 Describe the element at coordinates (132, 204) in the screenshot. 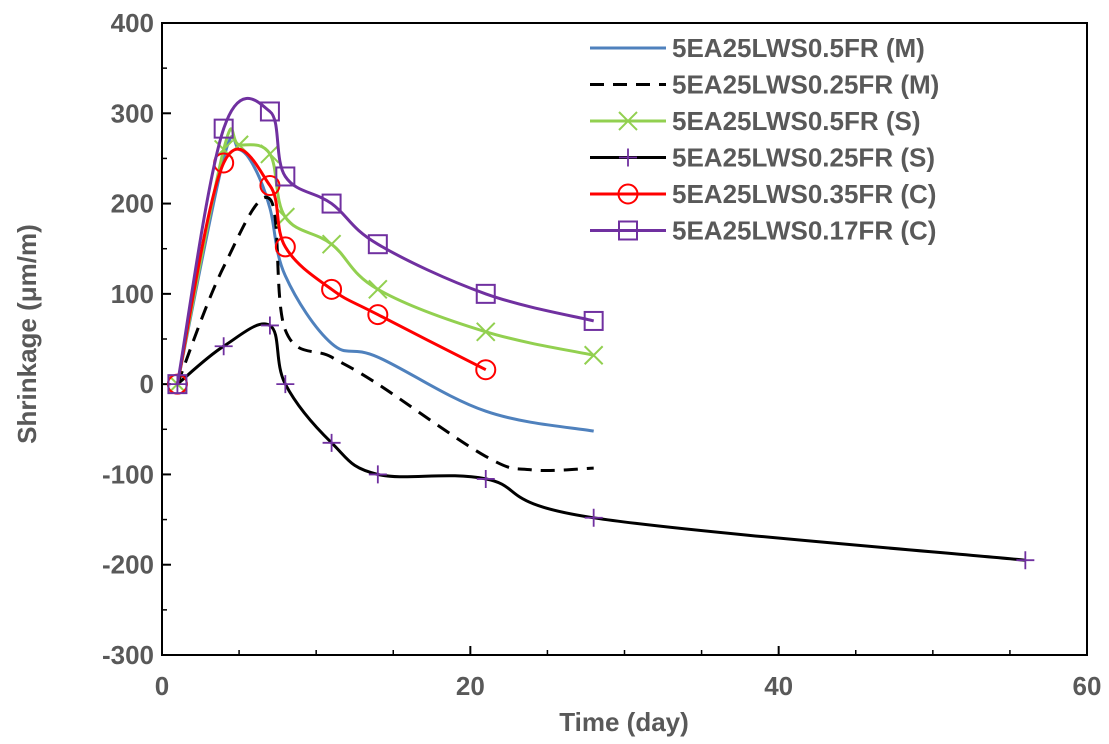

I see `y-tick-label: 200` at that location.